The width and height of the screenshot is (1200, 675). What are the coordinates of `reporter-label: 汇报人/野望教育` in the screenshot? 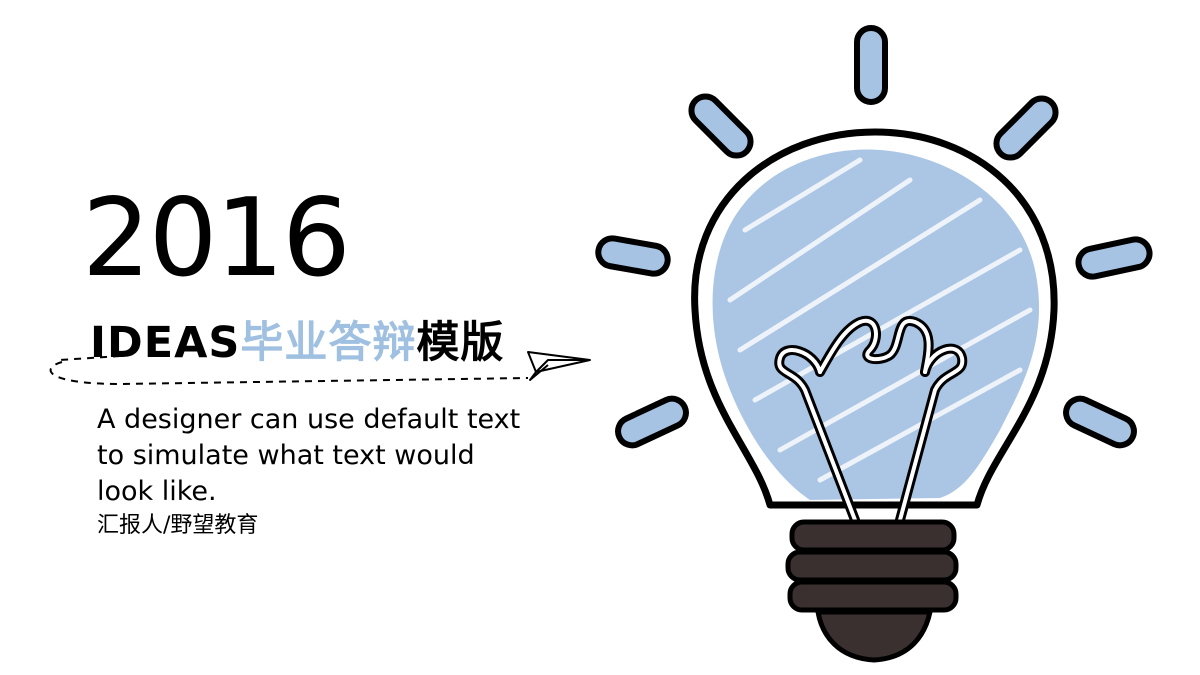 It's located at (178, 525).